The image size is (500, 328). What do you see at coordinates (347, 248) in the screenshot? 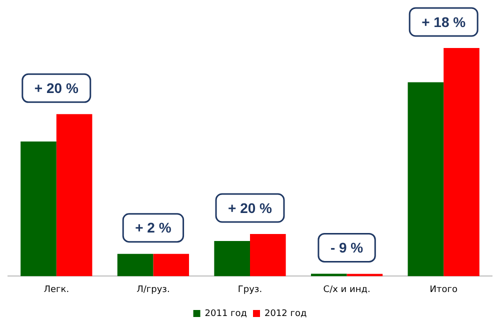
I see `annotation: - 9 %` at bounding box center [347, 248].